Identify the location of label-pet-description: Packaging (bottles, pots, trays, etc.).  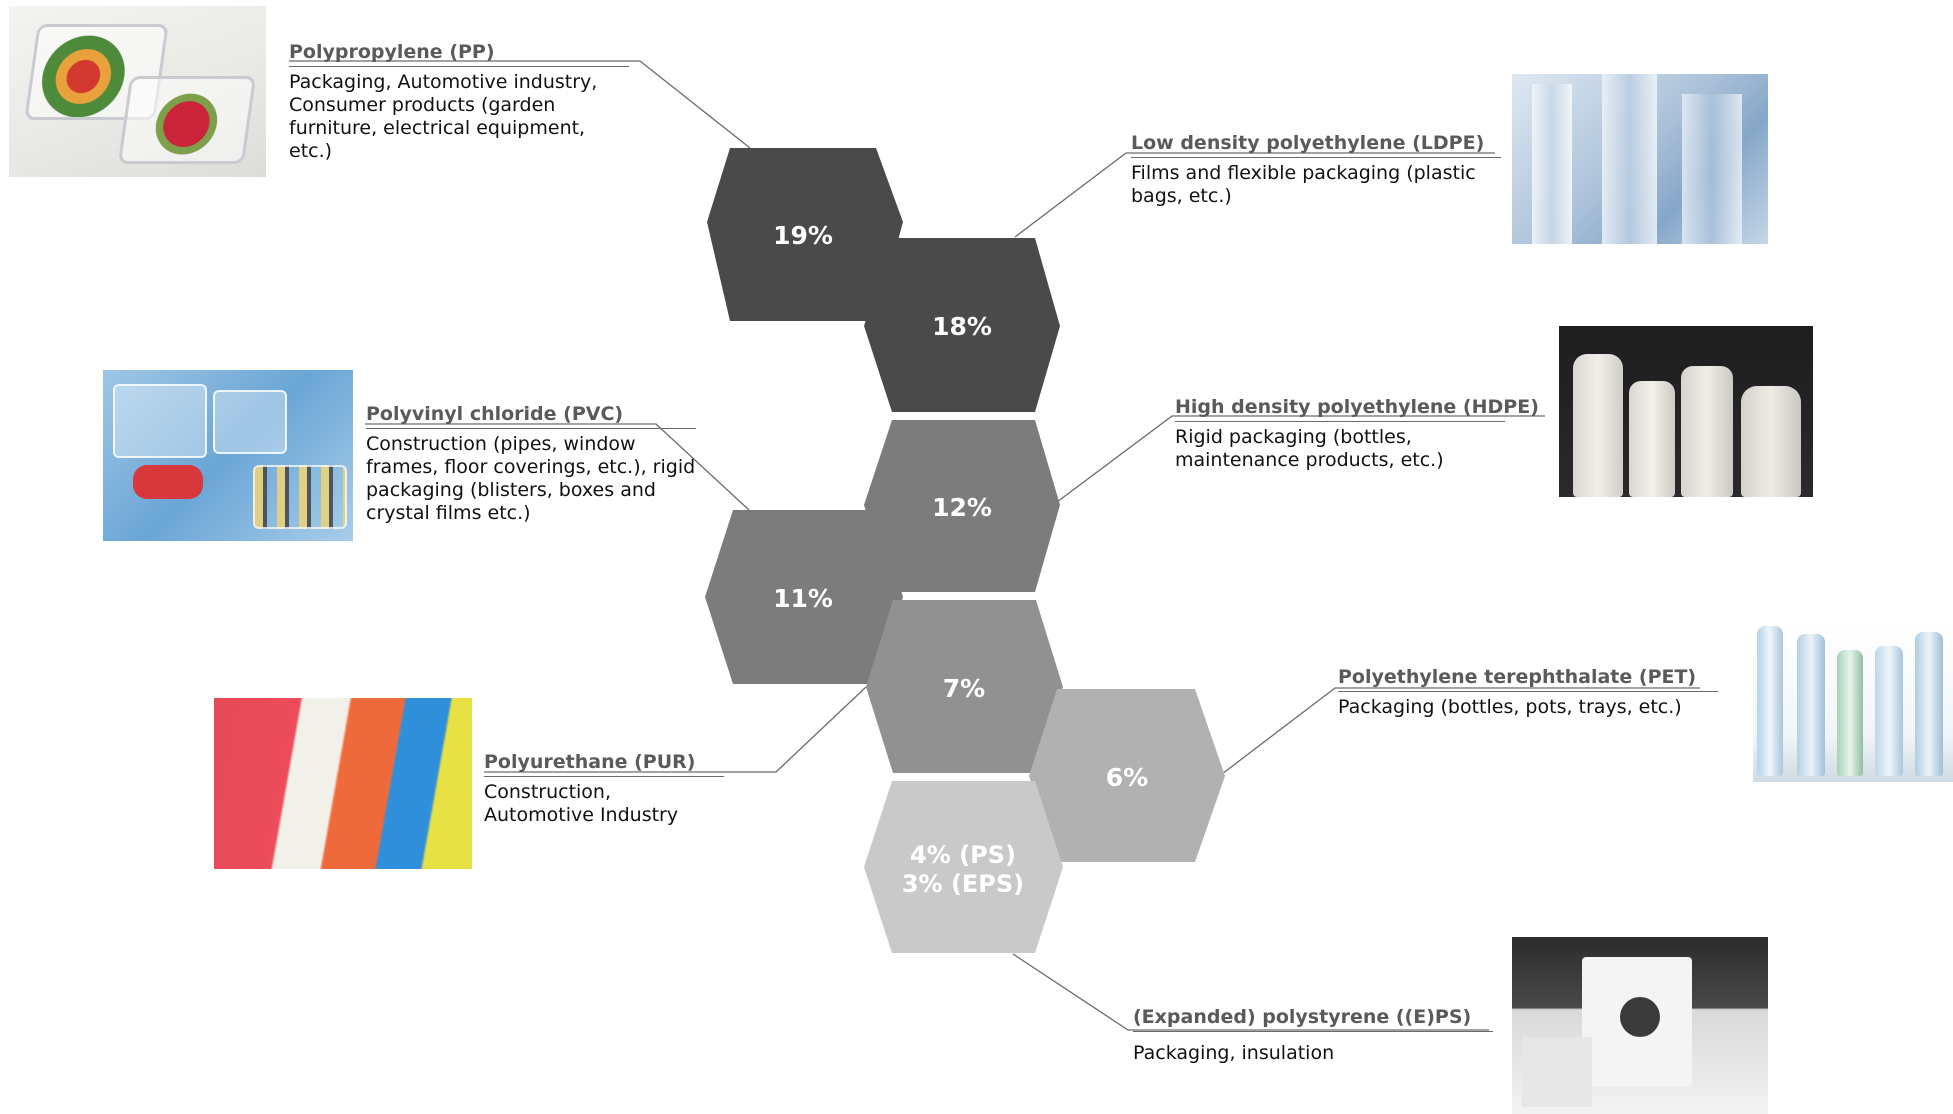
(1510, 707).